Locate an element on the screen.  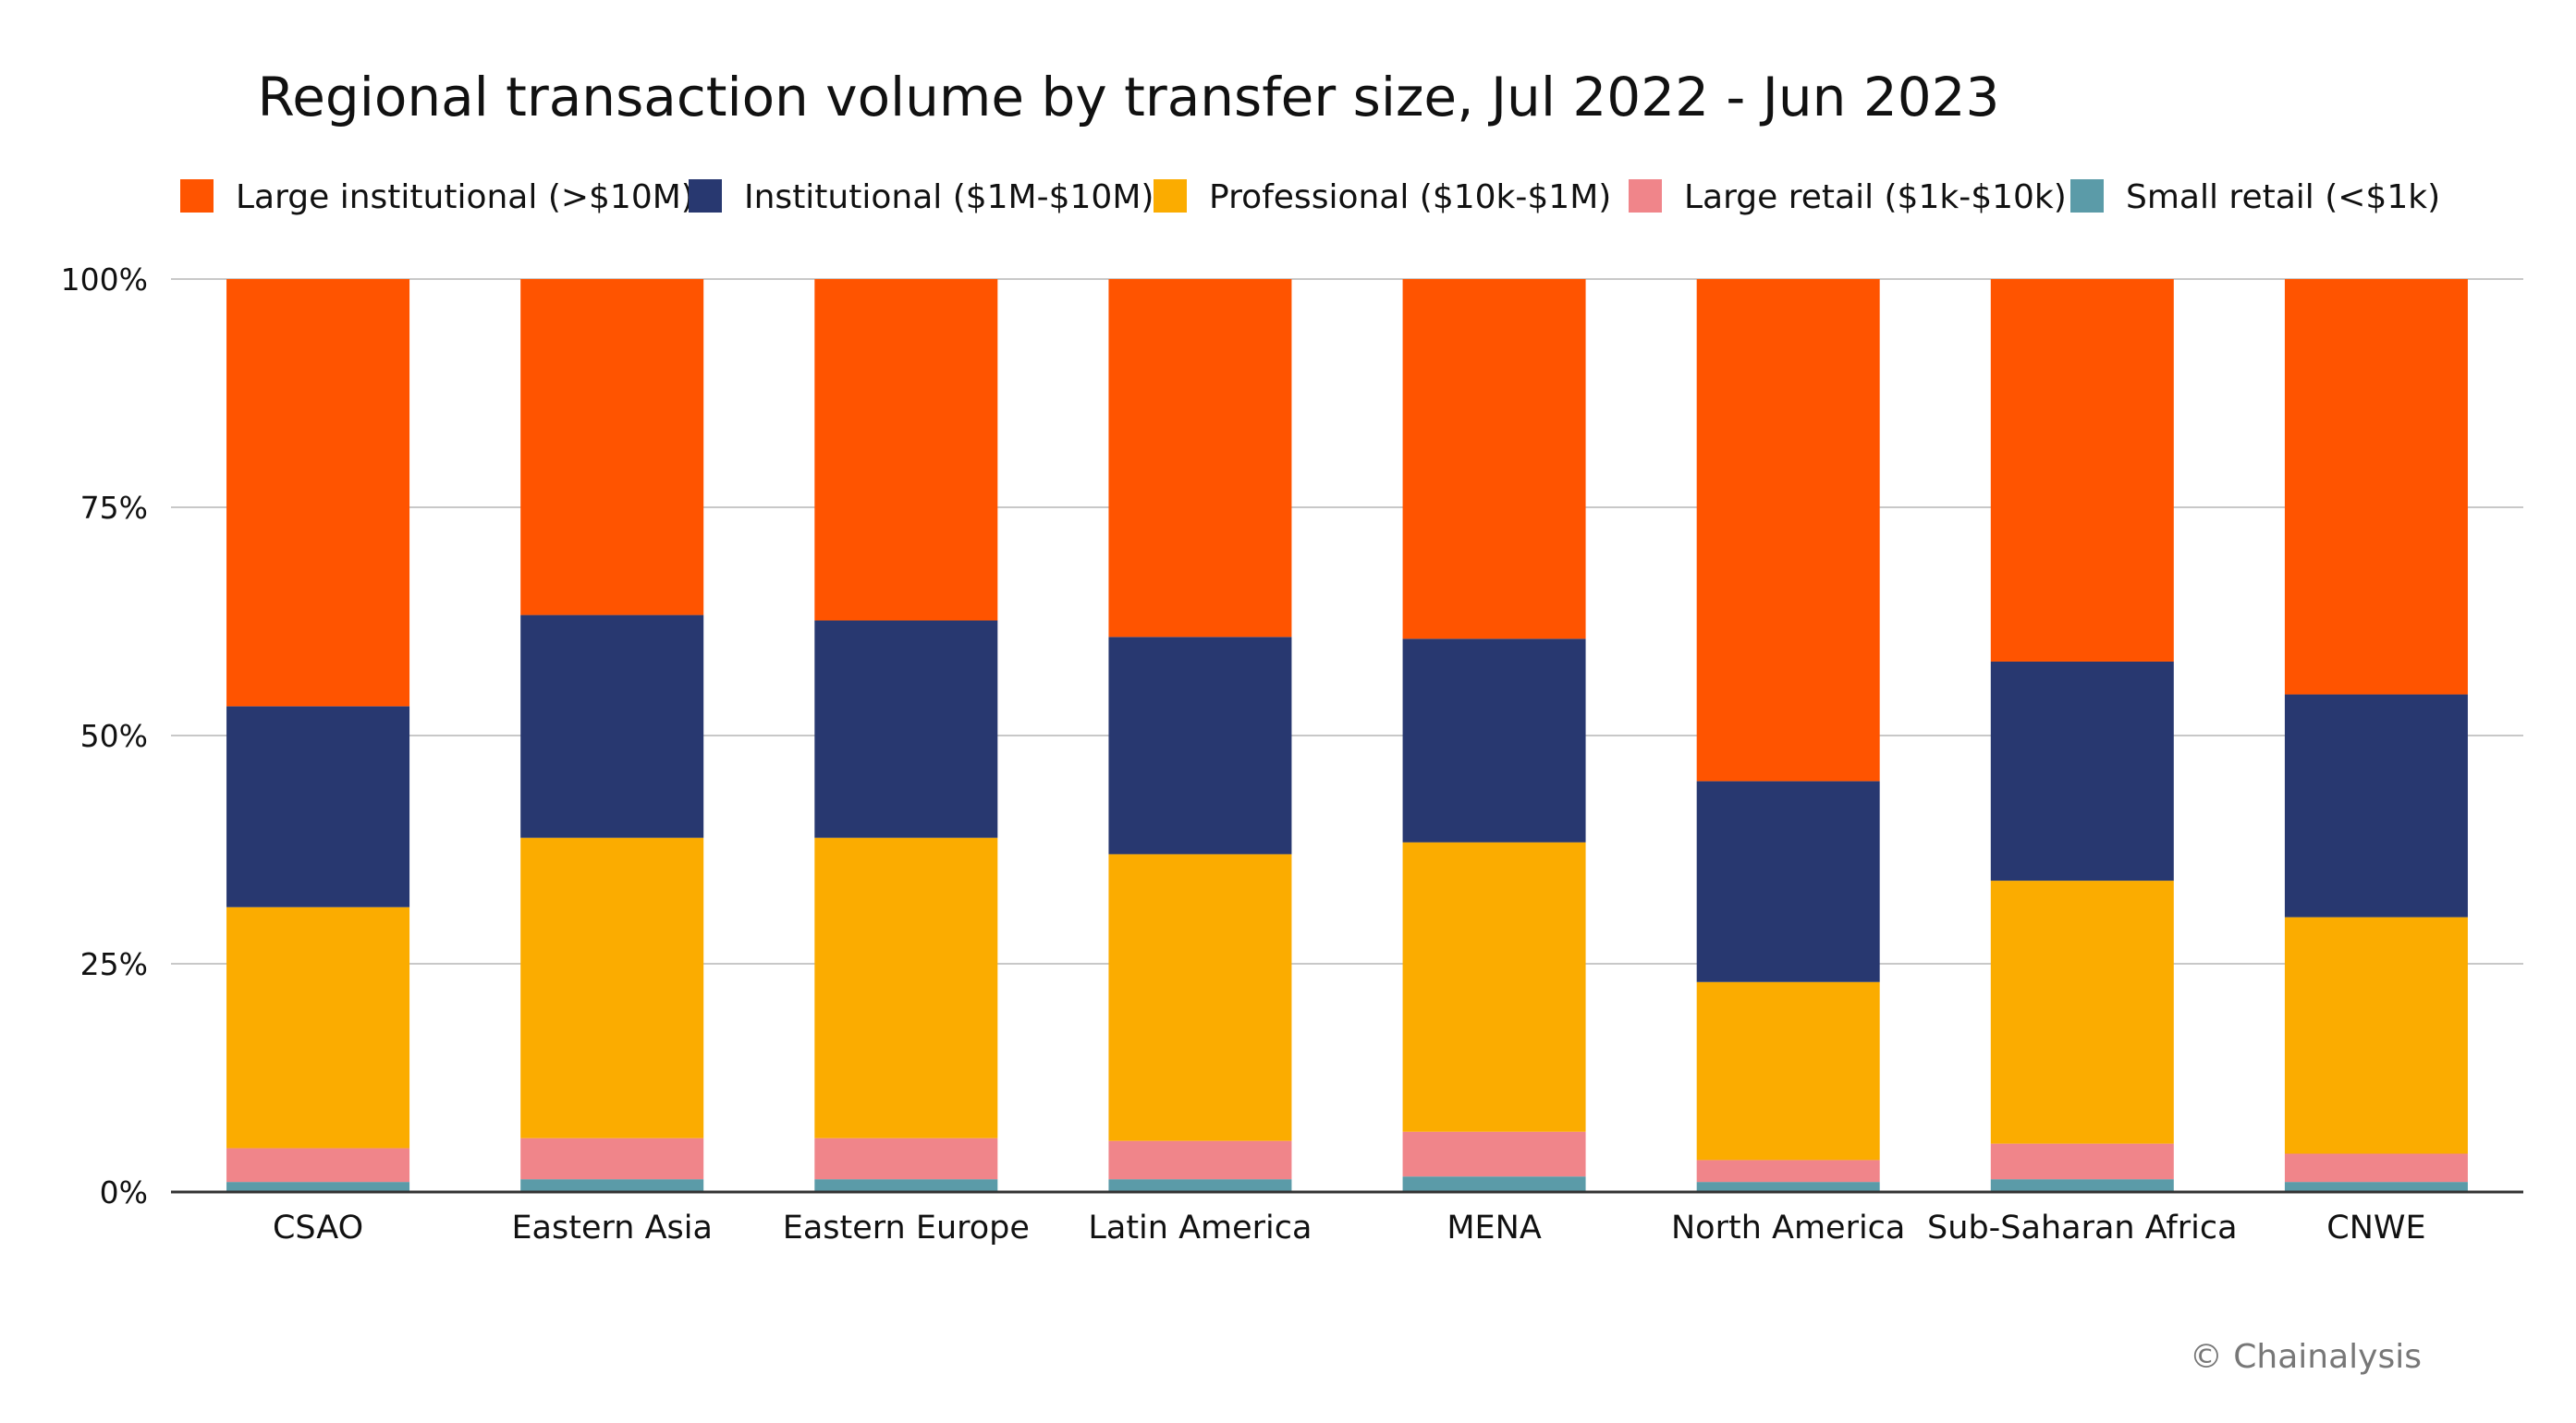
legend-label: Institutional ($1M-$10M) is located at coordinates (949, 197).